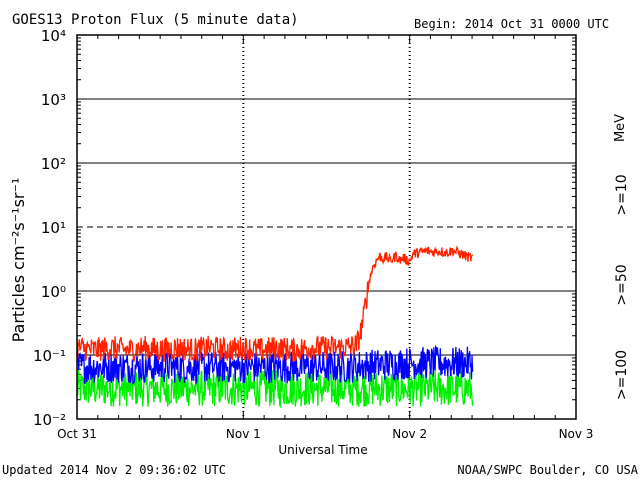  What do you see at coordinates (49, 356) in the screenshot?
I see `y-tick-label: 10⁻¹` at bounding box center [49, 356].